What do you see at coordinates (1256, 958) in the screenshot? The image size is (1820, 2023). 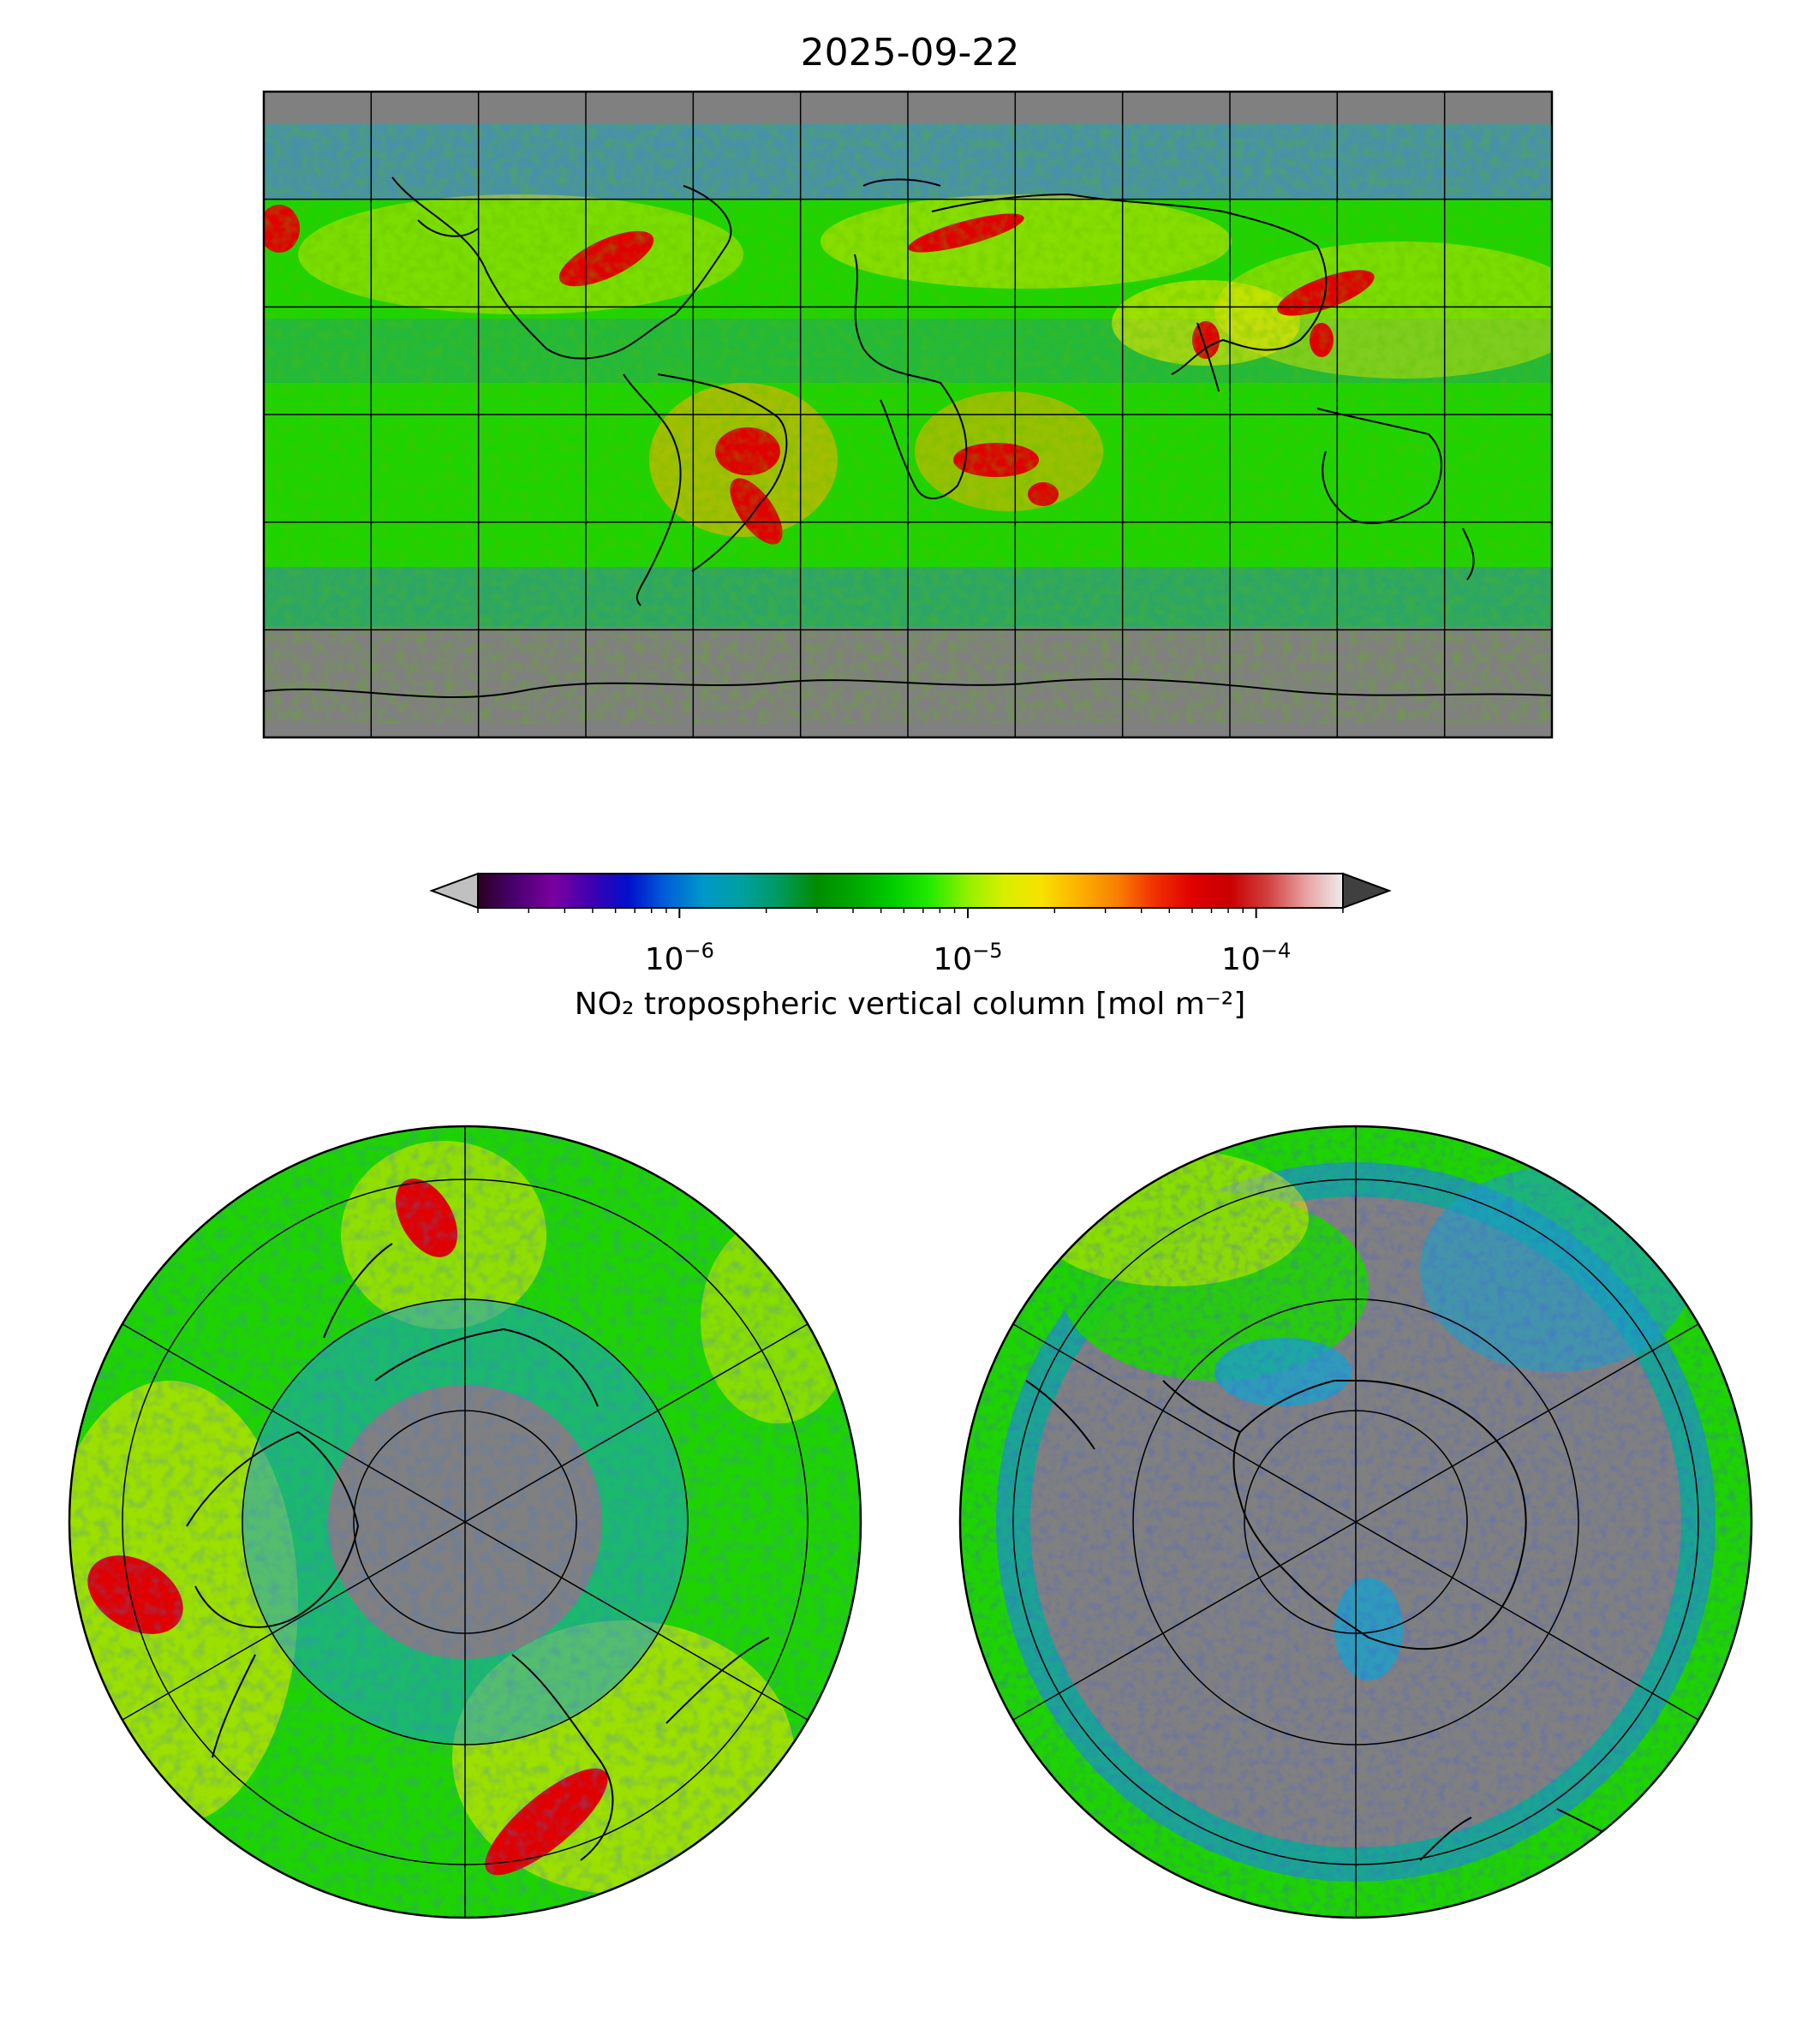 I see `colorbar-tick-label: 10⁻⁴` at bounding box center [1256, 958].